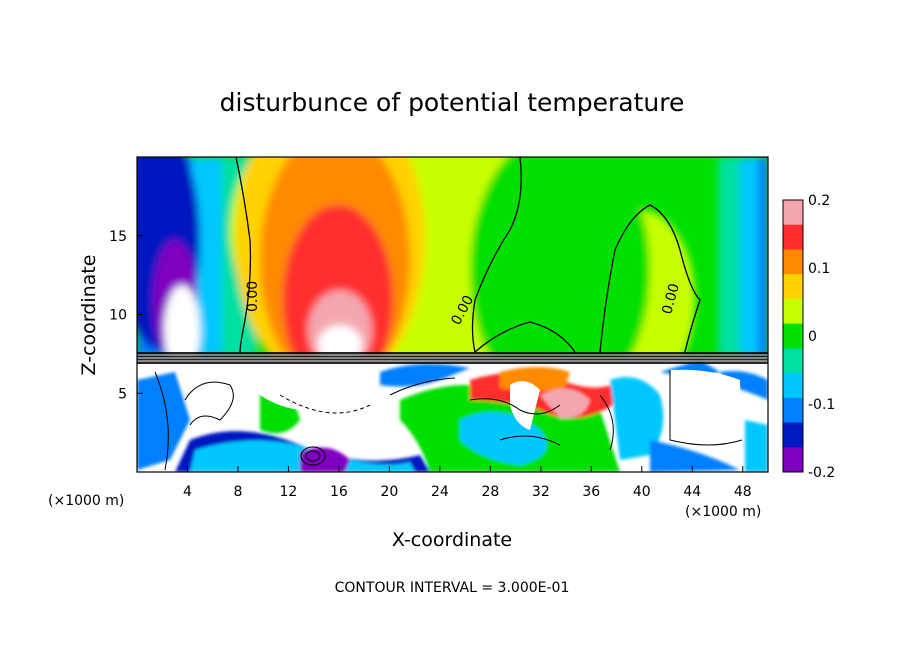 This screenshot has width=904, height=654. What do you see at coordinates (642, 492) in the screenshot?
I see `x-tick-label: 40` at bounding box center [642, 492].